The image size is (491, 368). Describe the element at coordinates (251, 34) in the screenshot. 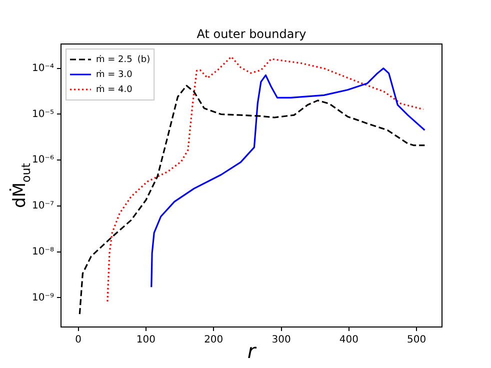

I see `chart-title: At outer boundary` at that location.